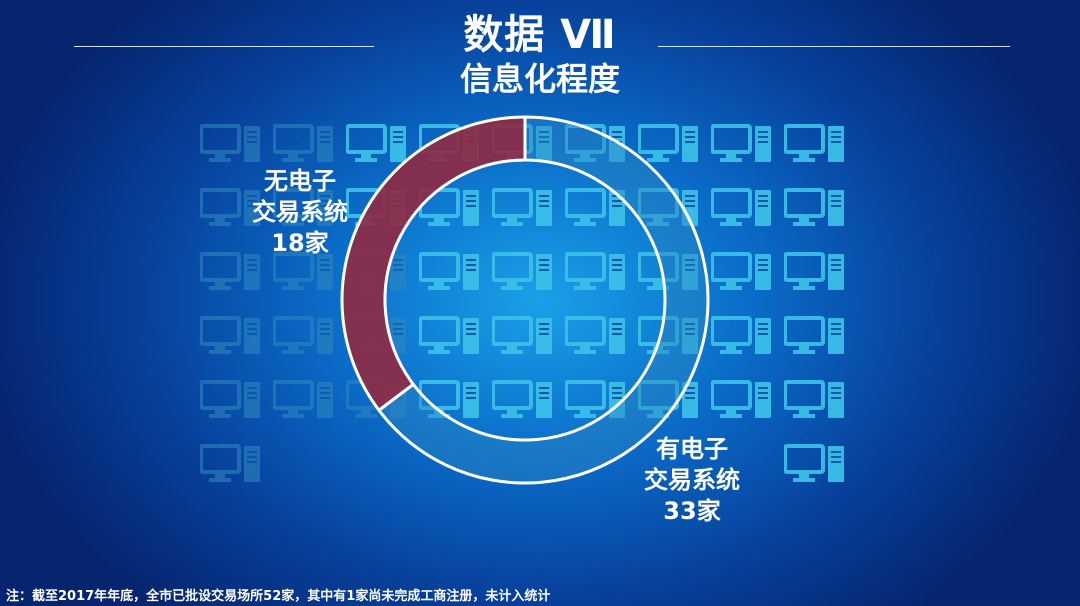 This screenshot has height=606, width=1080. Describe the element at coordinates (692, 511) in the screenshot. I see `label-has-system-line-3: 33家` at that location.